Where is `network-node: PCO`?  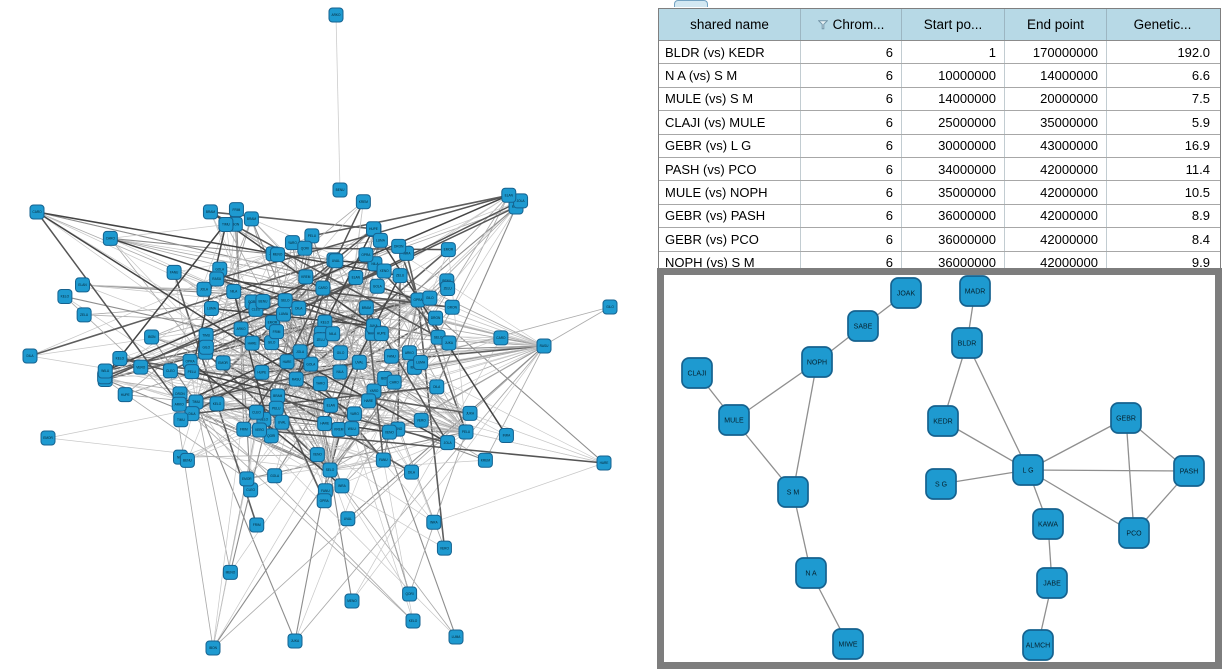 network-node: PCO is located at coordinates (1134, 533).